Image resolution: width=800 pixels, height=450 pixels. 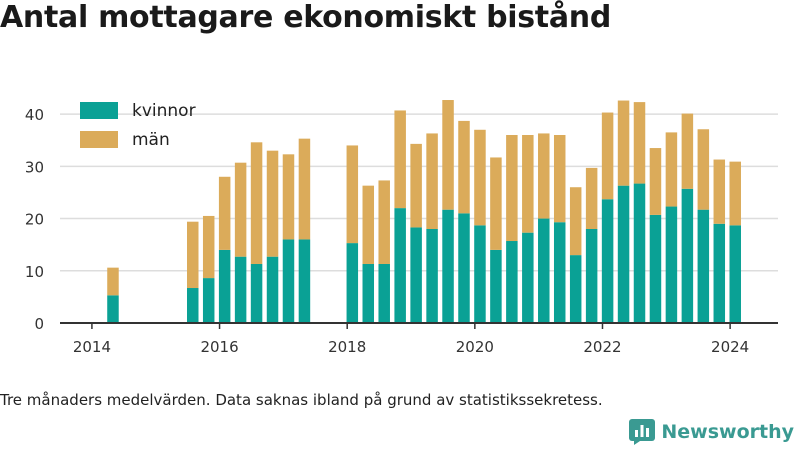 What do you see at coordinates (642, 432) in the screenshot?
I see `bar-chart-logo-icon` at bounding box center [642, 432].